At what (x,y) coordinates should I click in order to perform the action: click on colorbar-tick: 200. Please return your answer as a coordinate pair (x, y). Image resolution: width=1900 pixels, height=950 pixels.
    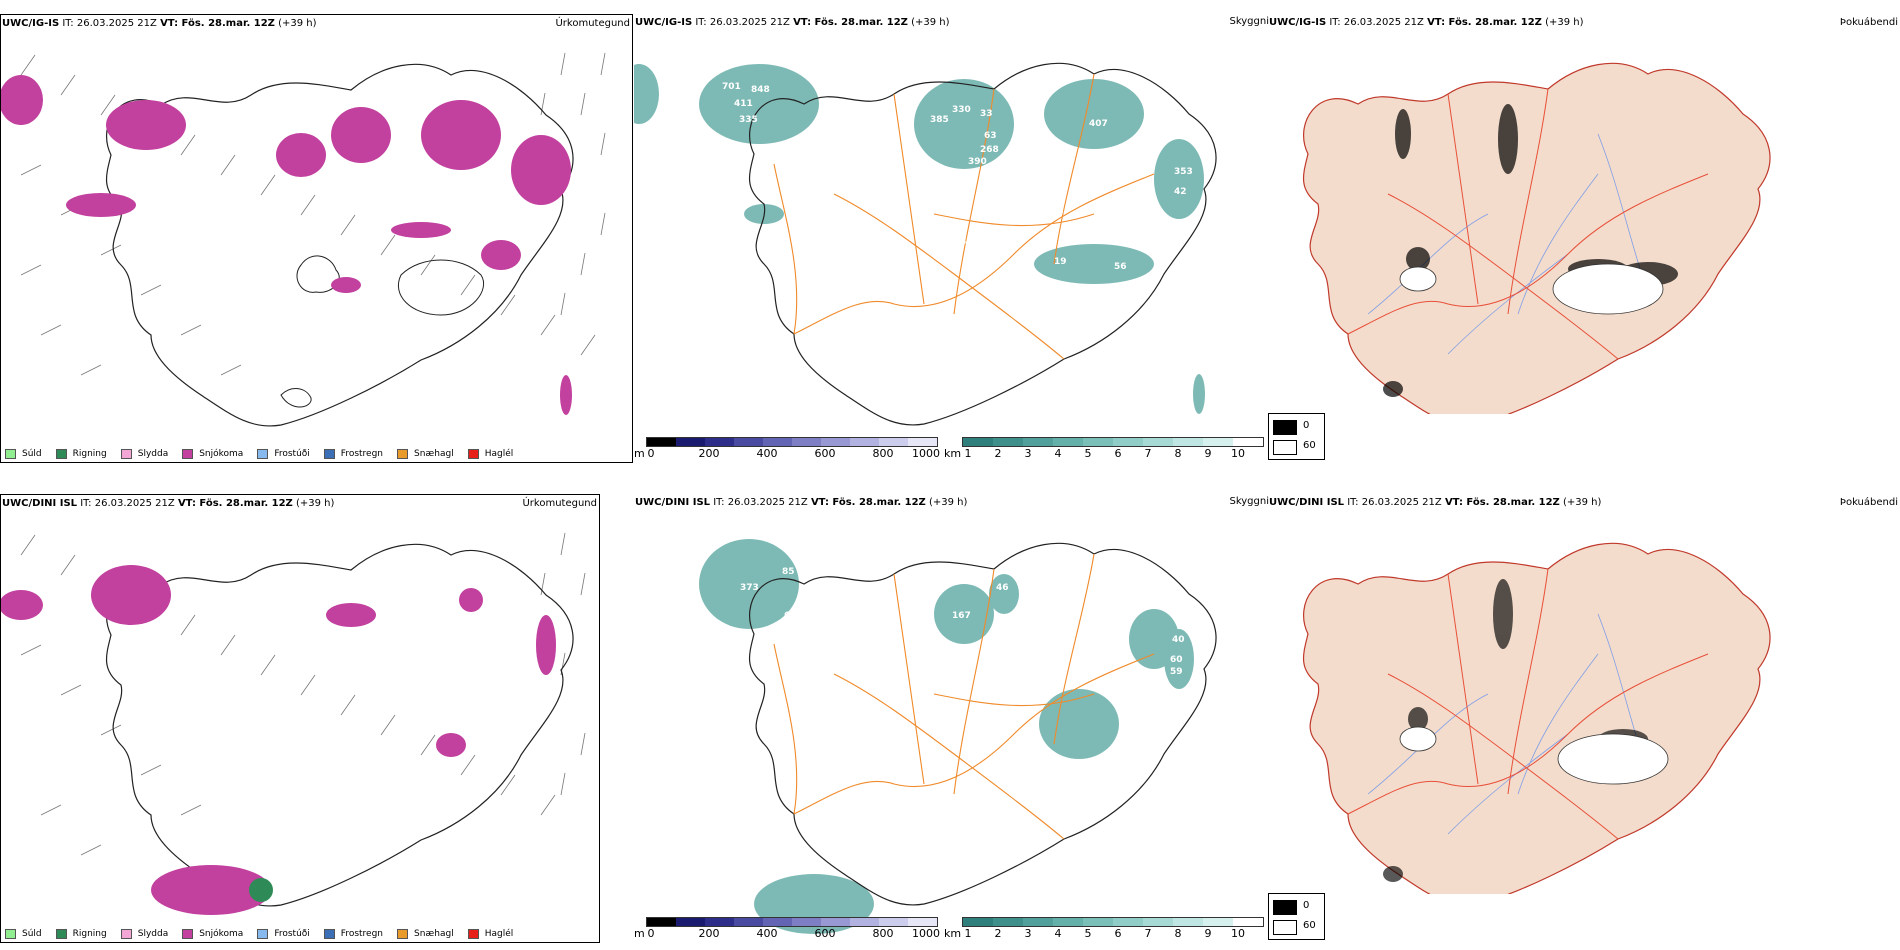
    Looking at the image, I should click on (709, 933).